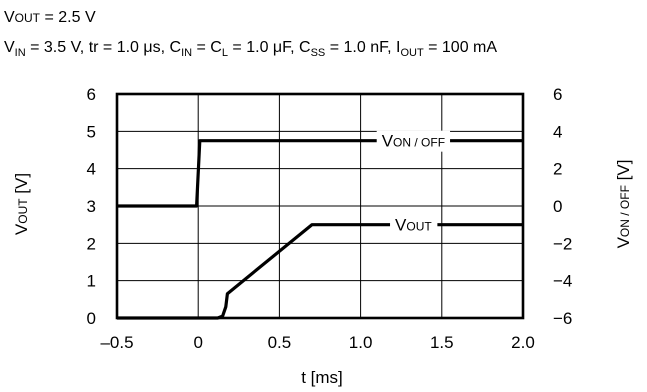 The height and width of the screenshot is (392, 647). I want to click on left-y-tick-label: 3, so click(91, 206).